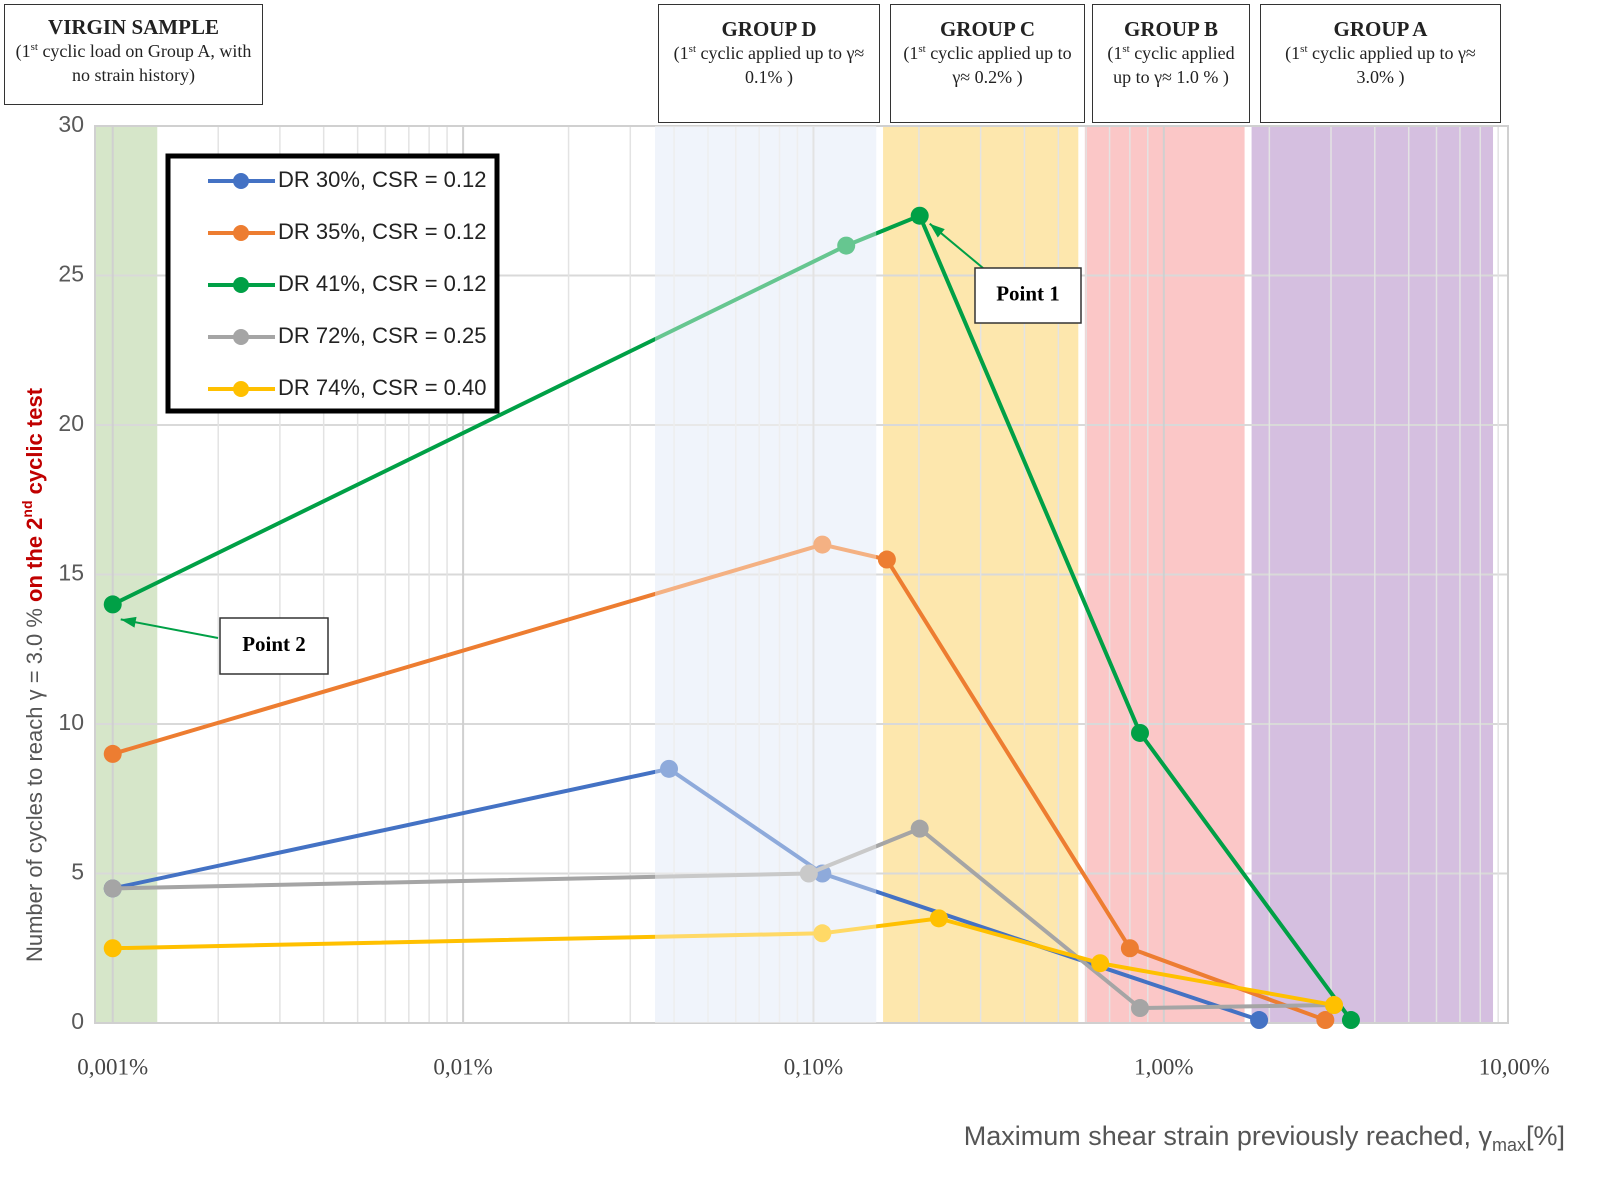  I want to click on y-label-sup: nd, so click(27, 508).